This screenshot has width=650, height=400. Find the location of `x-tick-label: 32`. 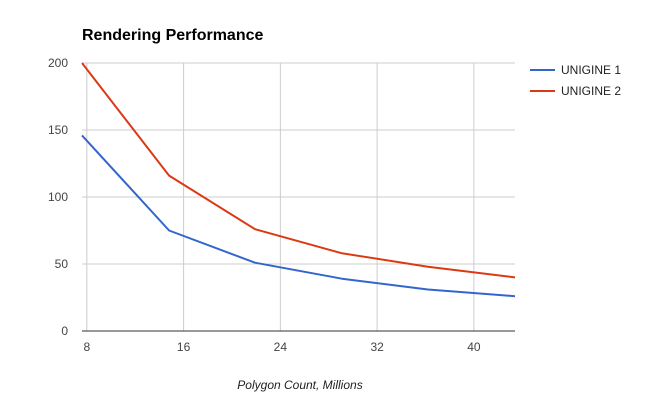

x-tick-label: 32 is located at coordinates (377, 347).